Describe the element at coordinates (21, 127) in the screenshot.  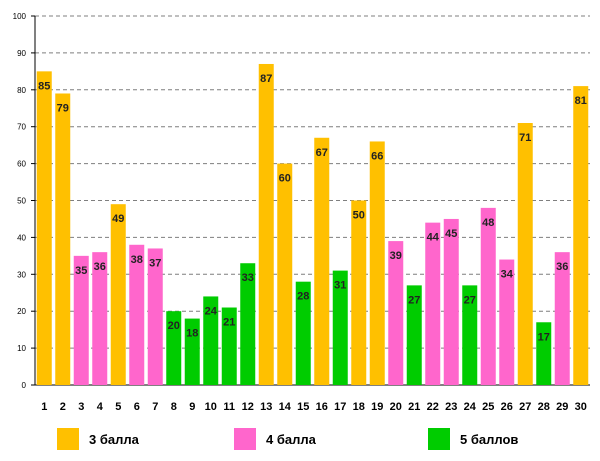
I see `y-tick-label-70: 70` at that location.